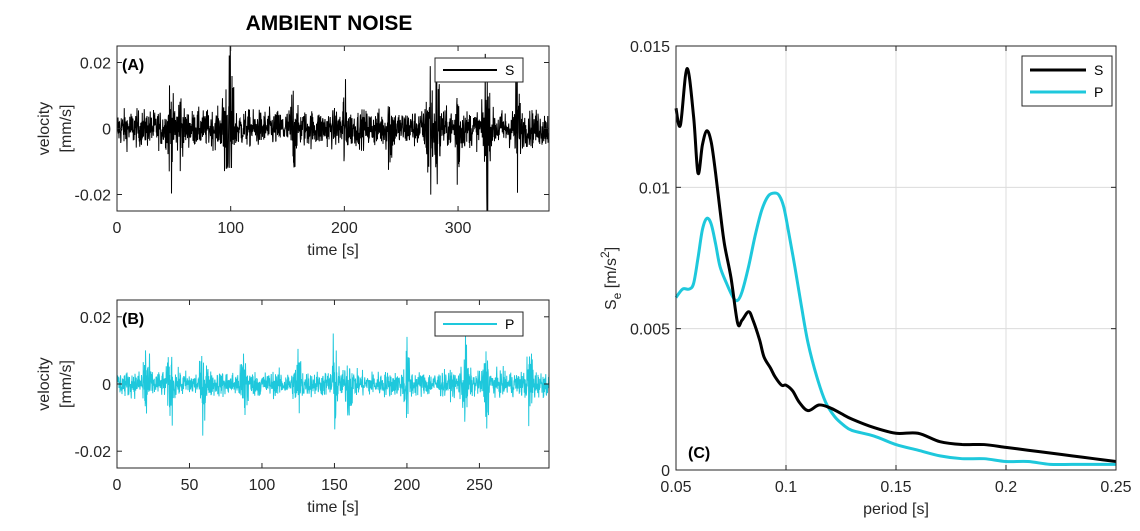 This screenshot has height=531, width=1140. What do you see at coordinates (786, 487) in the screenshot?
I see `x-tick-label: 0.1` at bounding box center [786, 487].